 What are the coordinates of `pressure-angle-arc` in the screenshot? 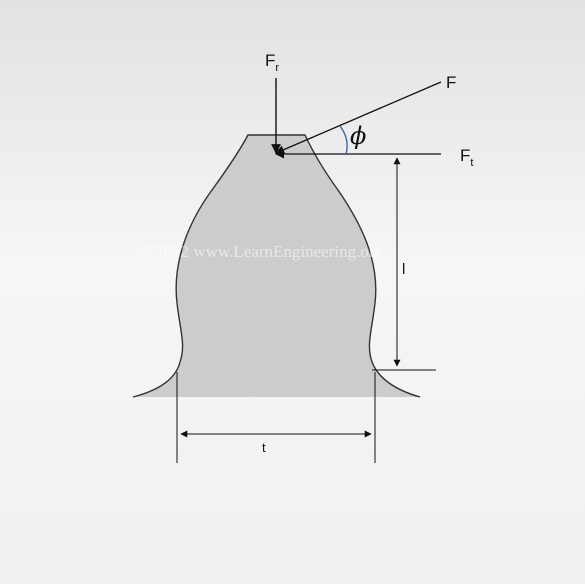 It's located at (343, 140).